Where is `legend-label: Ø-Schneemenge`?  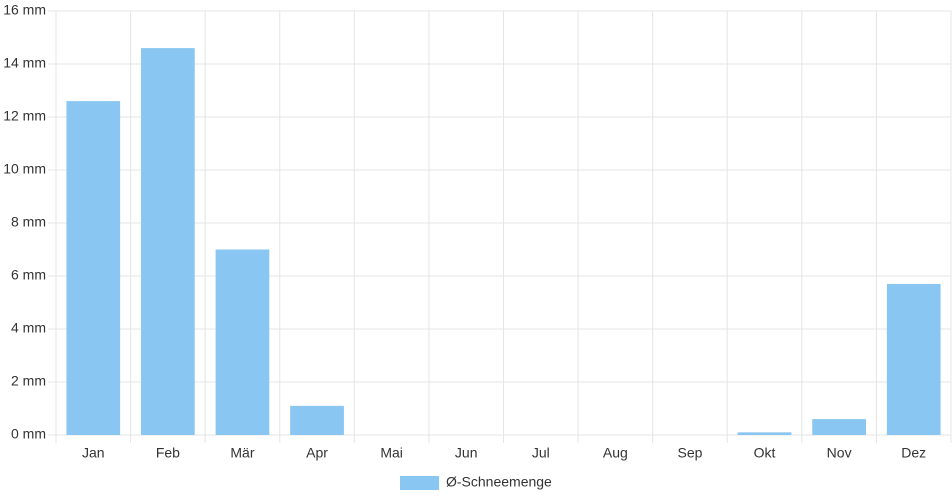
legend-label: Ø-Schneemenge is located at coordinates (499, 482).